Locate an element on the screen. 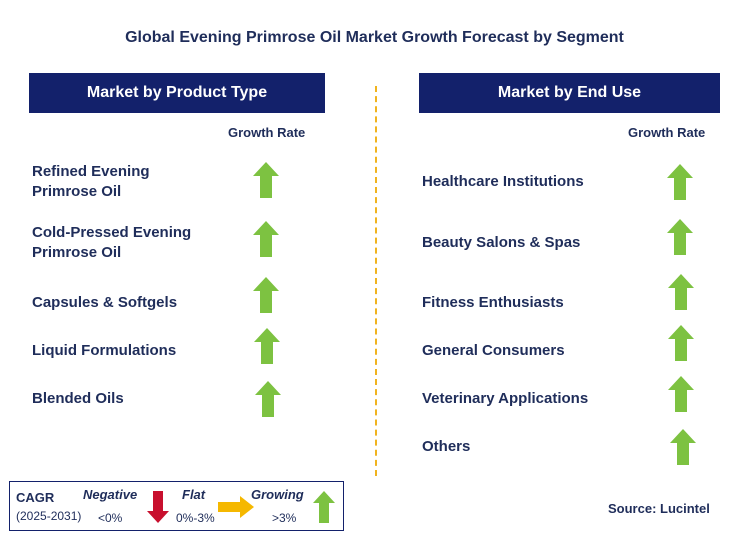 Image resolution: width=749 pixels, height=541 pixels. legend-cagr-label: CAGR is located at coordinates (35, 497).